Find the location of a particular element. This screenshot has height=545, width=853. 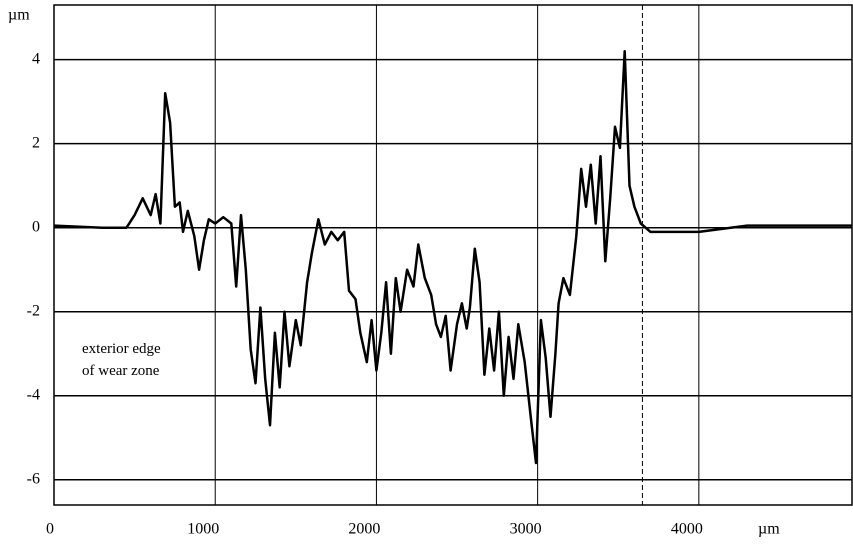

y-tick-label: 2 is located at coordinates (36, 142).